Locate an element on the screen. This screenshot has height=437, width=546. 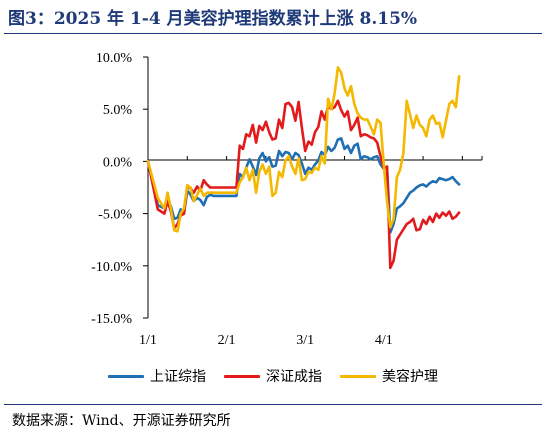
x-tick-label: 3/1 is located at coordinates (305, 340).